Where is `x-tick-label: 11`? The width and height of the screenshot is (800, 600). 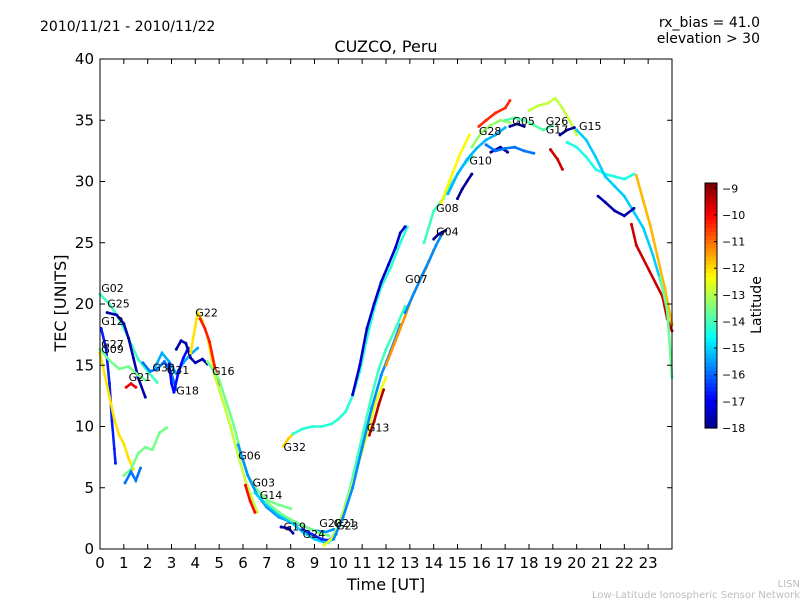
x-tick-label: 11 is located at coordinates (362, 563).